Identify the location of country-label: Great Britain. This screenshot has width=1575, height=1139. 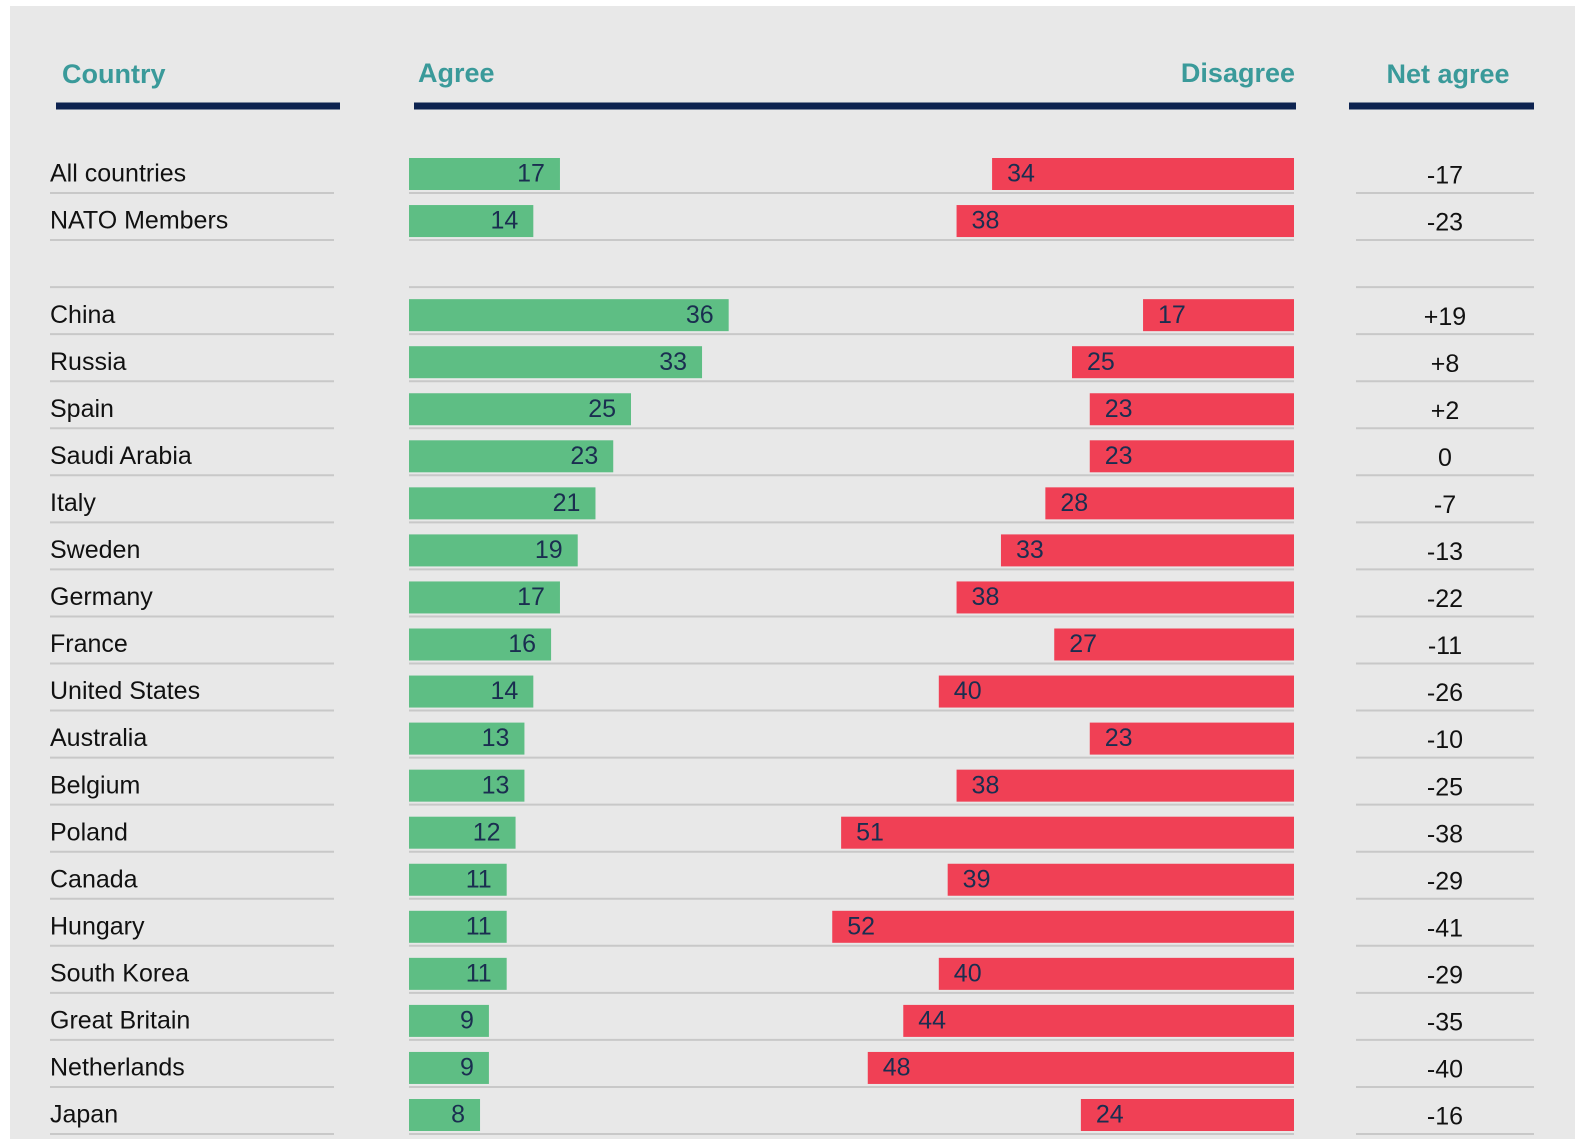
(120, 1021).